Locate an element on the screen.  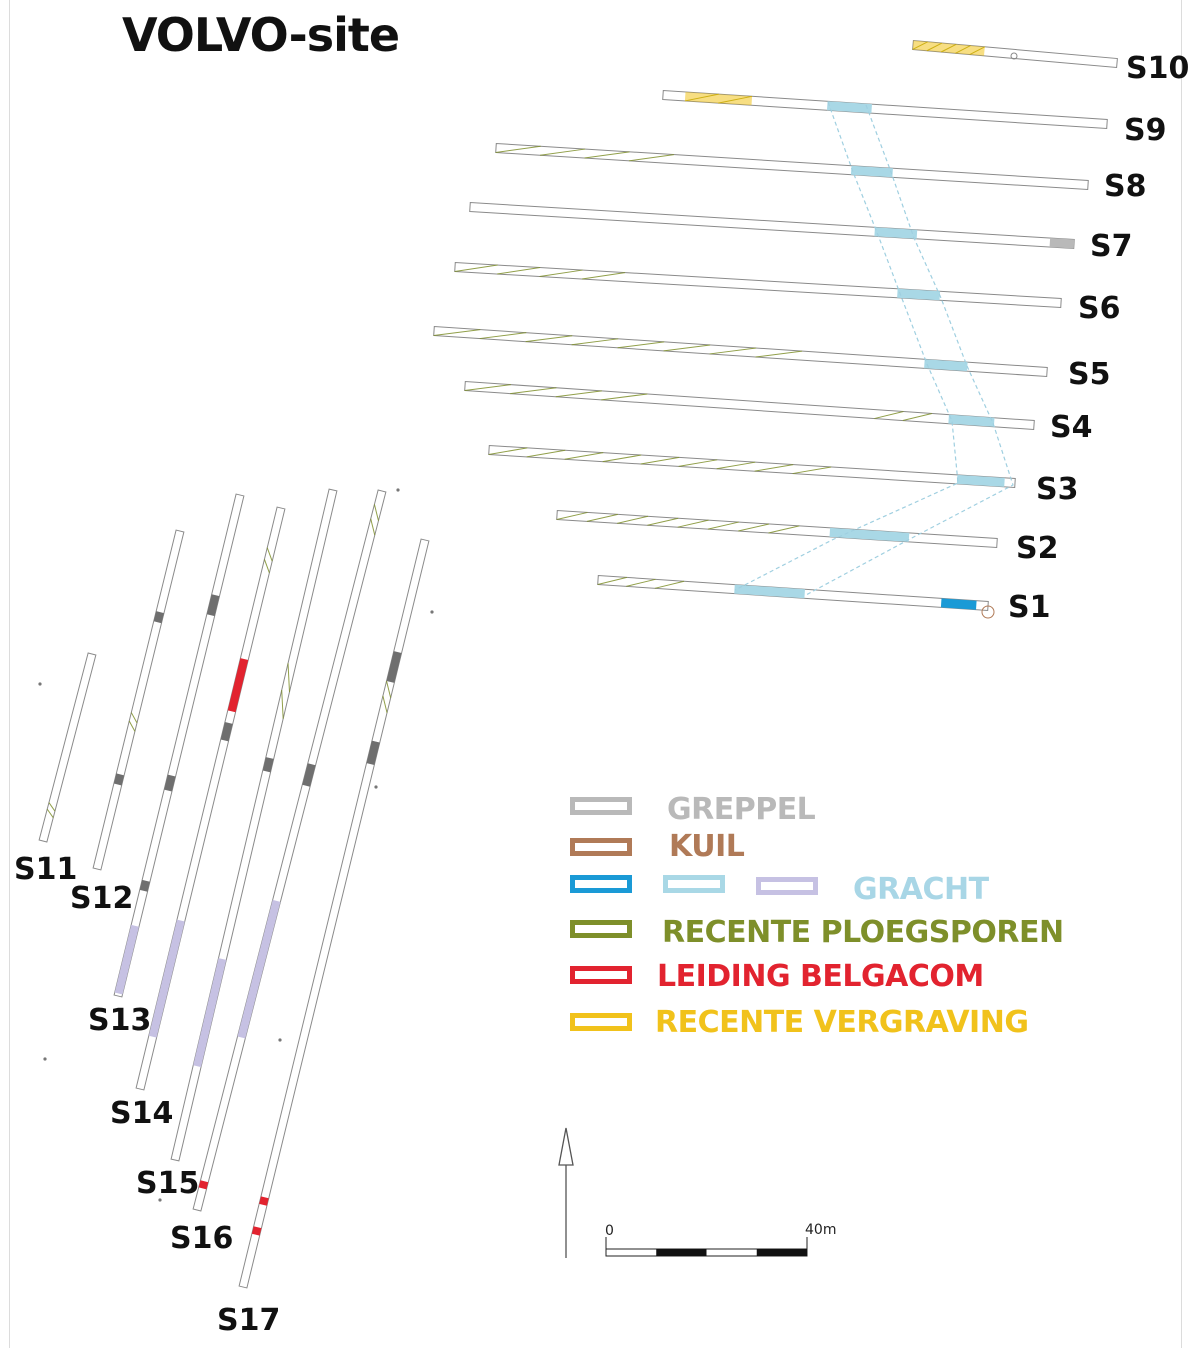
trench-label-s9: S9 is located at coordinates (1145, 130).